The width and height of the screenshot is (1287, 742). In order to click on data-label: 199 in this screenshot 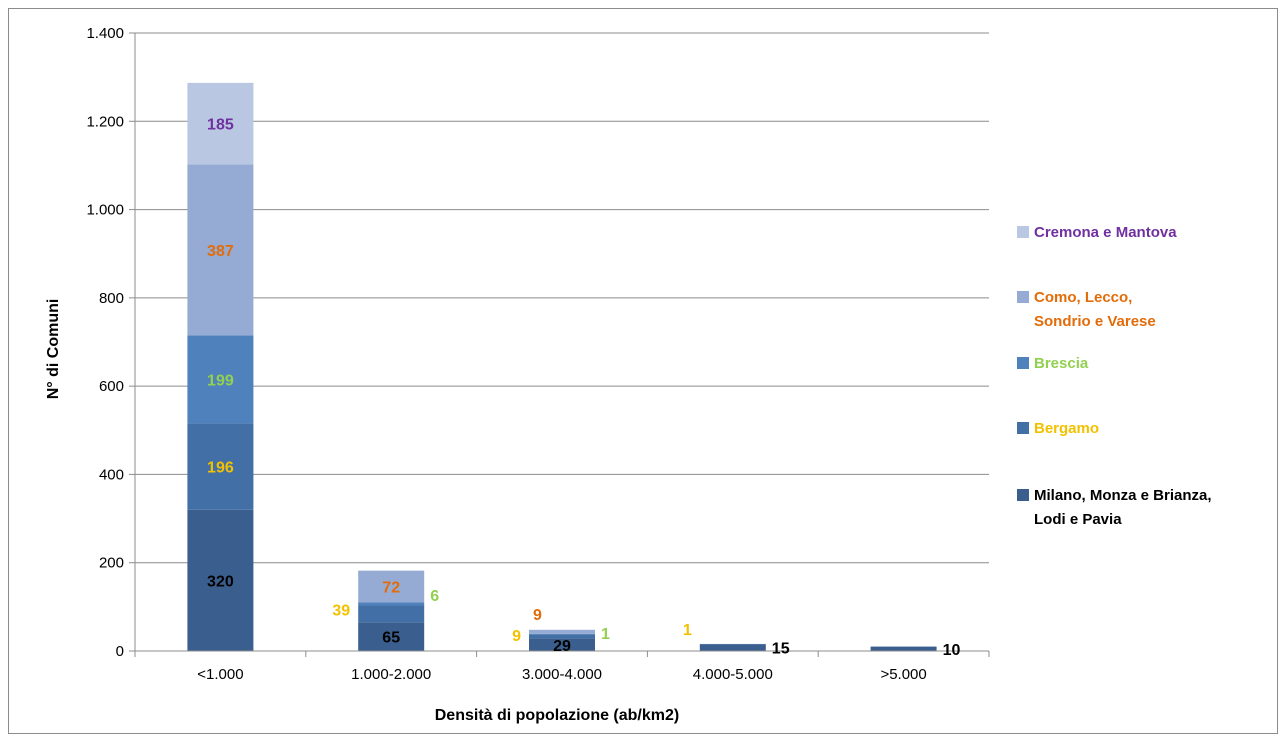, I will do `click(220, 380)`.